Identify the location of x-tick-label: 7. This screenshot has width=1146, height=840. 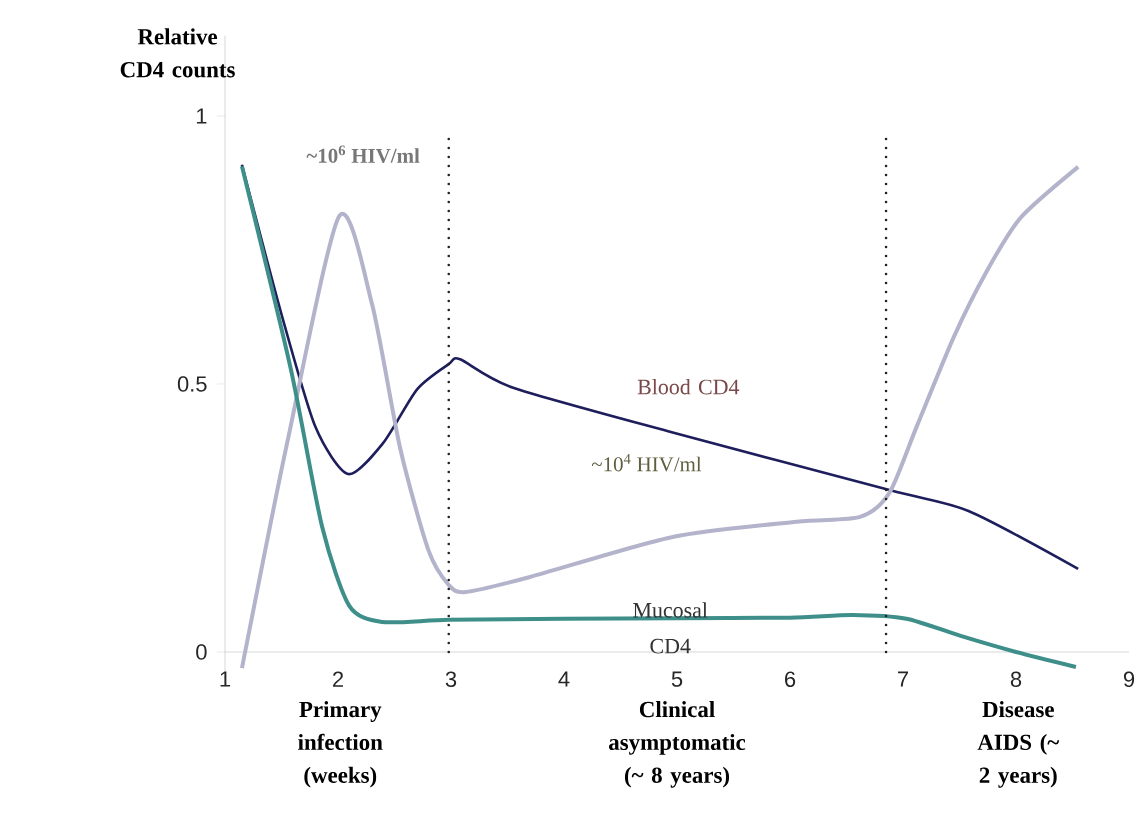
(903, 679).